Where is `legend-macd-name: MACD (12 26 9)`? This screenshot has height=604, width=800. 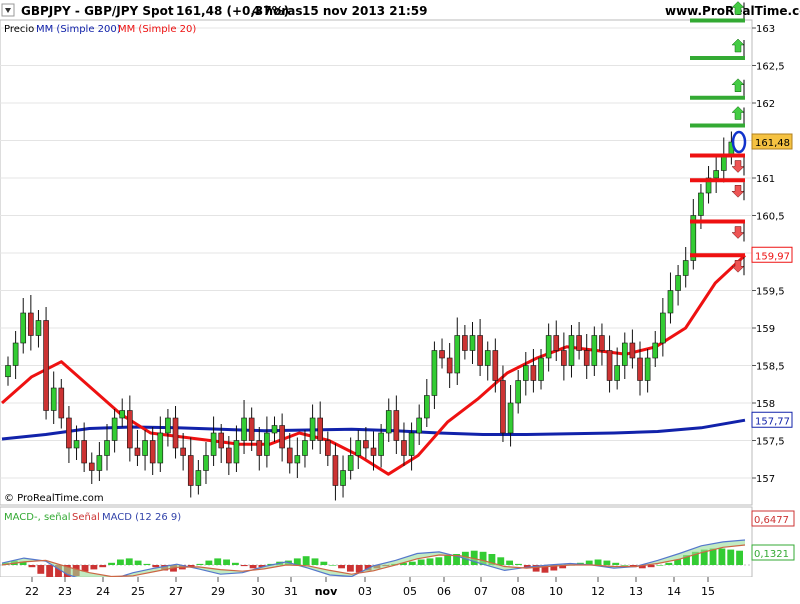
legend-macd-name: MACD (12 26 9) is located at coordinates (141, 517).